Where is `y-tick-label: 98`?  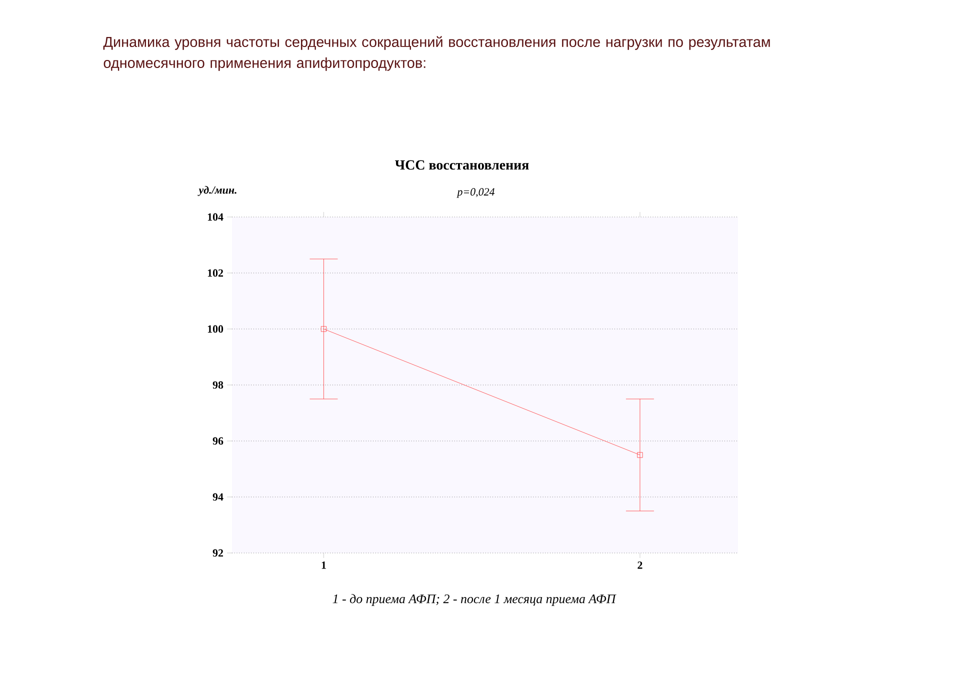
y-tick-label: 98 is located at coordinates (218, 385).